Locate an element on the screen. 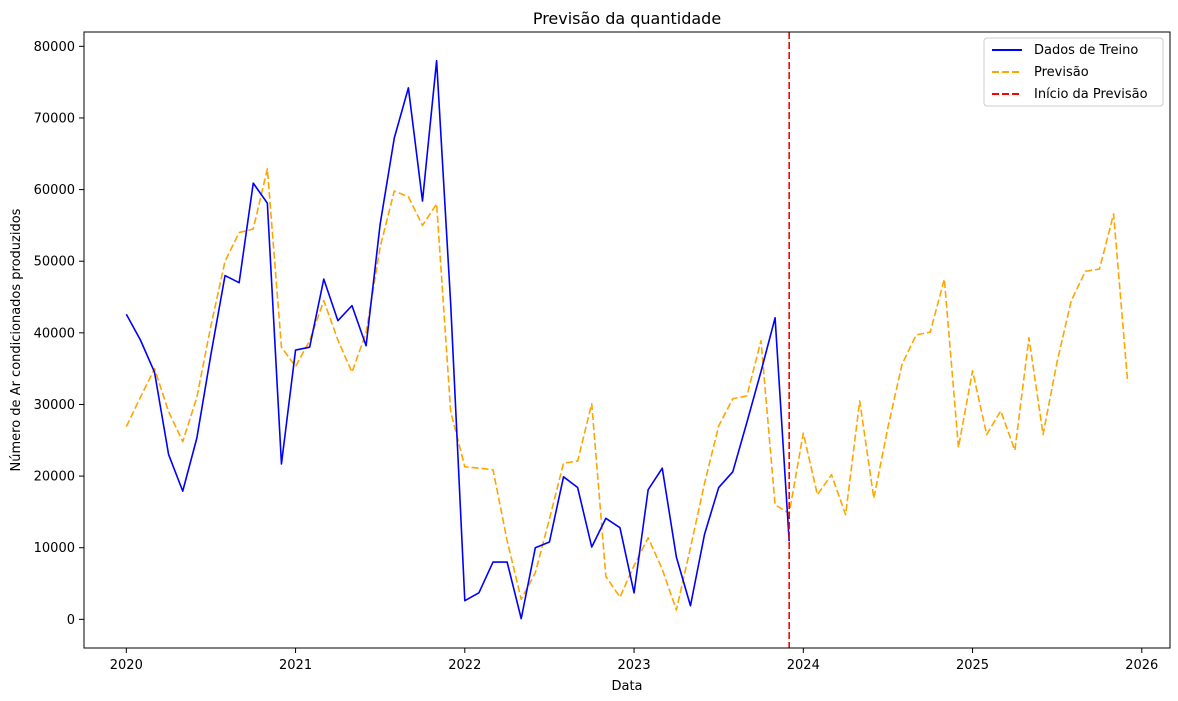 The width and height of the screenshot is (1178, 701). y-tick-label: 0 is located at coordinates (71, 620).